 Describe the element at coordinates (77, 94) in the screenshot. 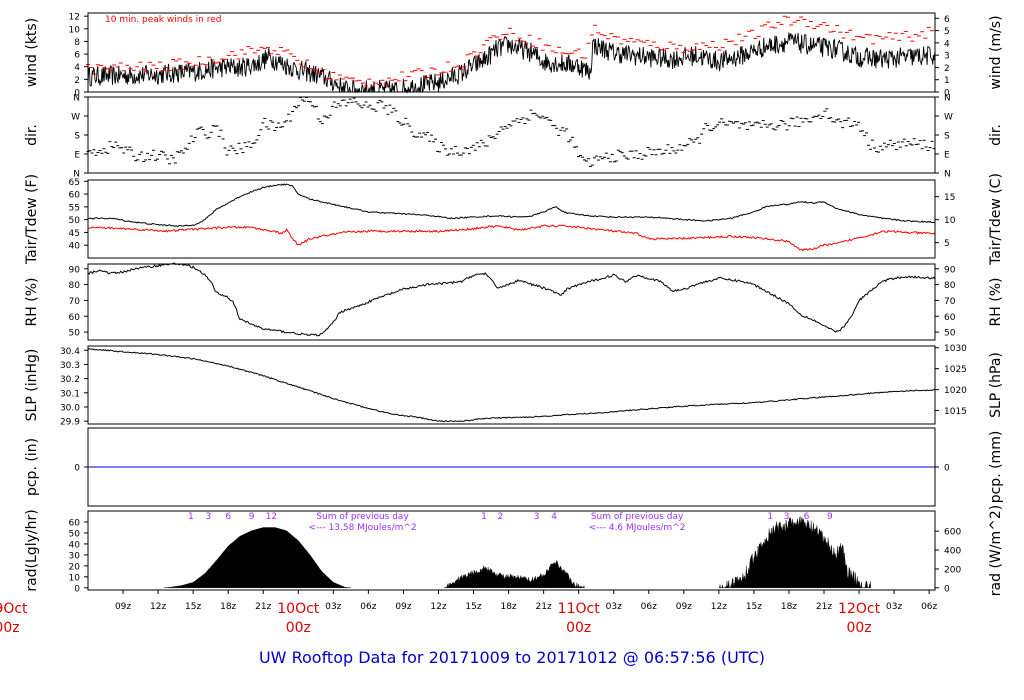

I see `ytick-label-wind: 0` at that location.